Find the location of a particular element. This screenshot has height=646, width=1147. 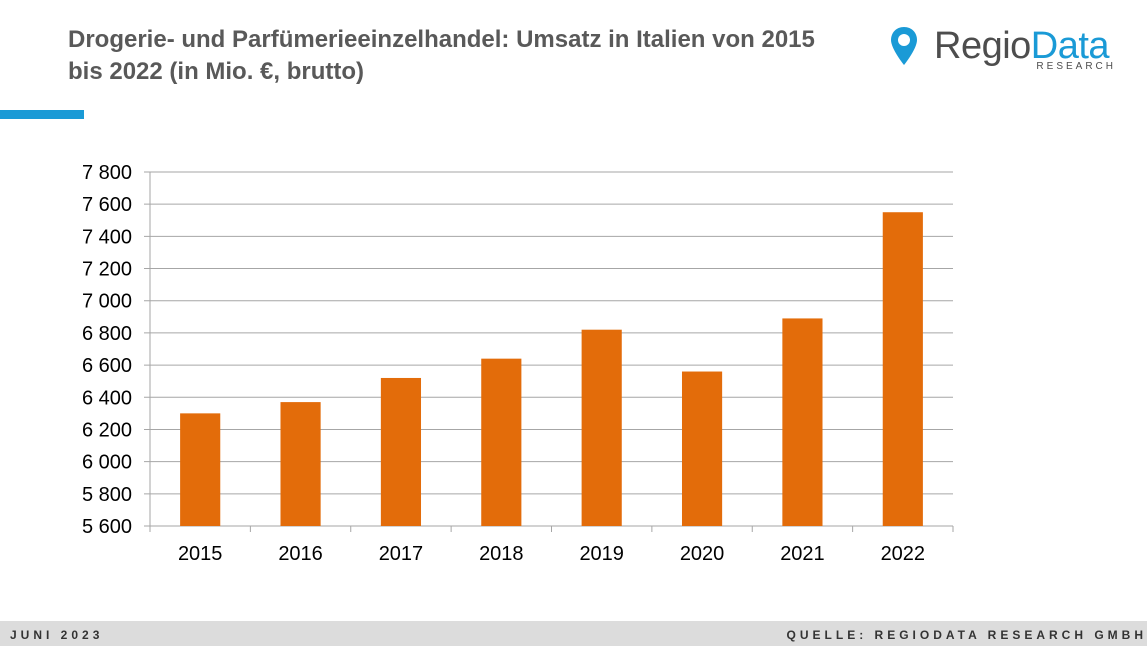

bar-2015 is located at coordinates (200, 469).